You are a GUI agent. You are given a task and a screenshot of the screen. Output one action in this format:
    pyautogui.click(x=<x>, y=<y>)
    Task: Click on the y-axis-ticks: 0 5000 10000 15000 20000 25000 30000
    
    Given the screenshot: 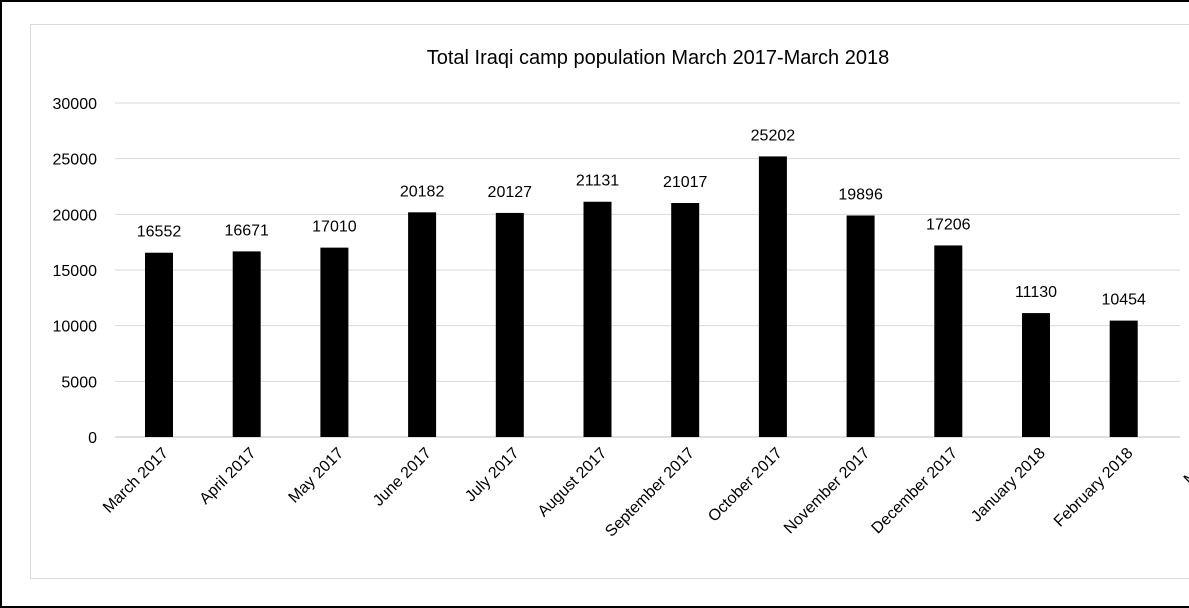 What is the action you would take?
    pyautogui.click(x=75, y=271)
    